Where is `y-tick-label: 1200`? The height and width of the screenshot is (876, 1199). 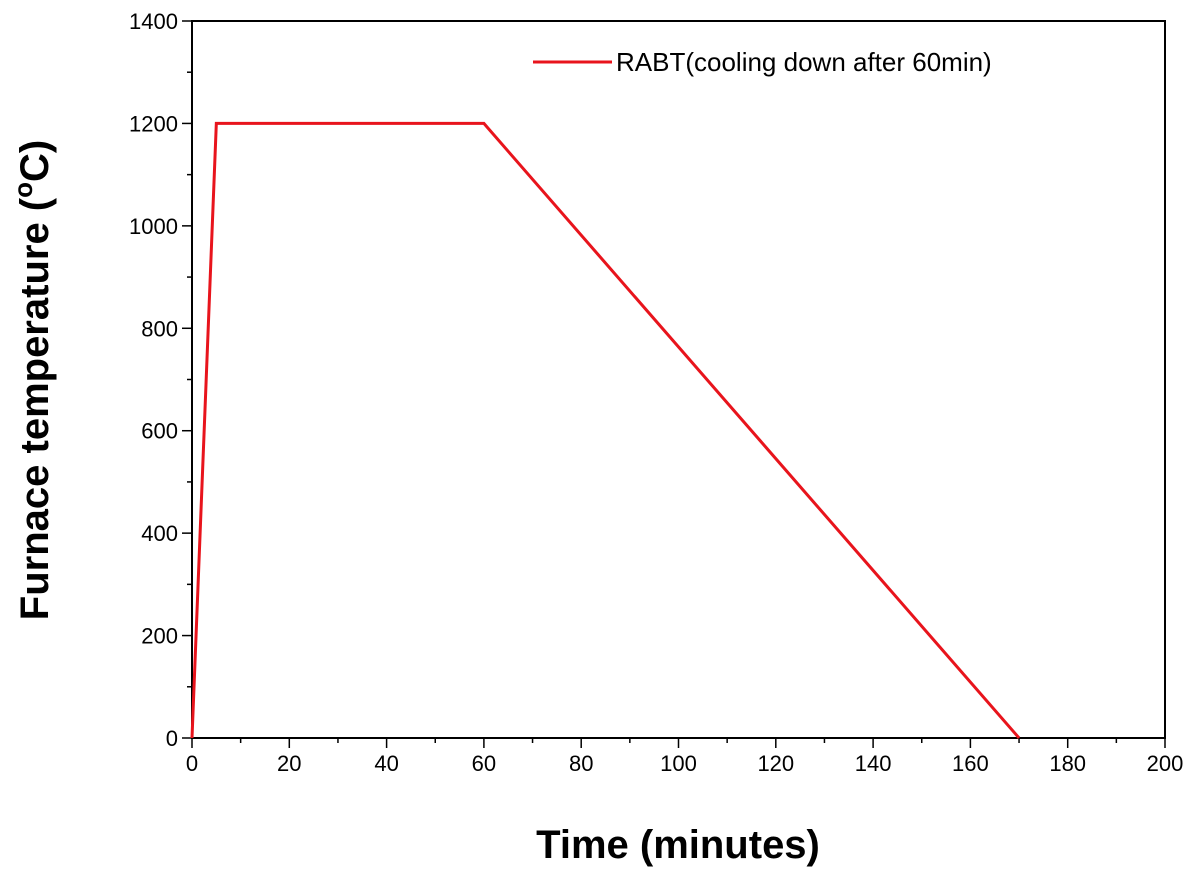 y-tick-label: 1200 is located at coordinates (153, 123).